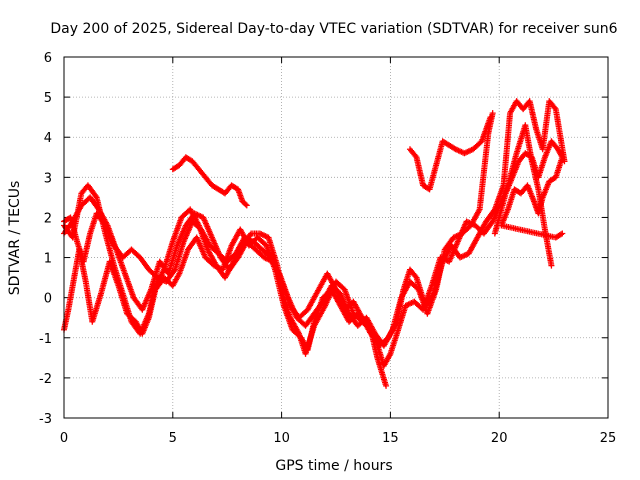 The width and height of the screenshot is (640, 480). Describe the element at coordinates (64, 438) in the screenshot. I see `x-tick-label: 0` at that location.